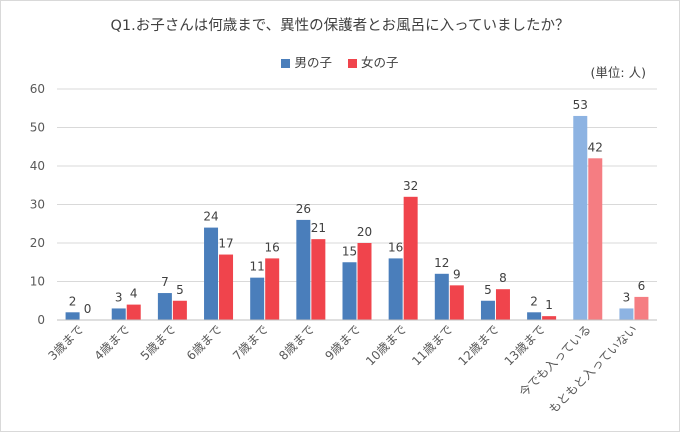 The image size is (680, 432). Describe the element at coordinates (488, 290) in the screenshot. I see `data-label-boys: 5` at that location.